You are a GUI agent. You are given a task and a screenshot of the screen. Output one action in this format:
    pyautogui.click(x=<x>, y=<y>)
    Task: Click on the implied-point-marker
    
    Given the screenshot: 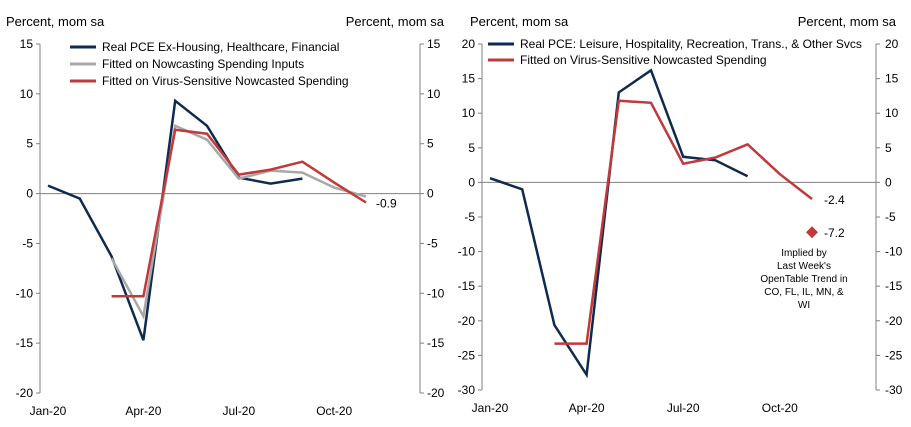 What is the action you would take?
    pyautogui.click(x=812, y=232)
    